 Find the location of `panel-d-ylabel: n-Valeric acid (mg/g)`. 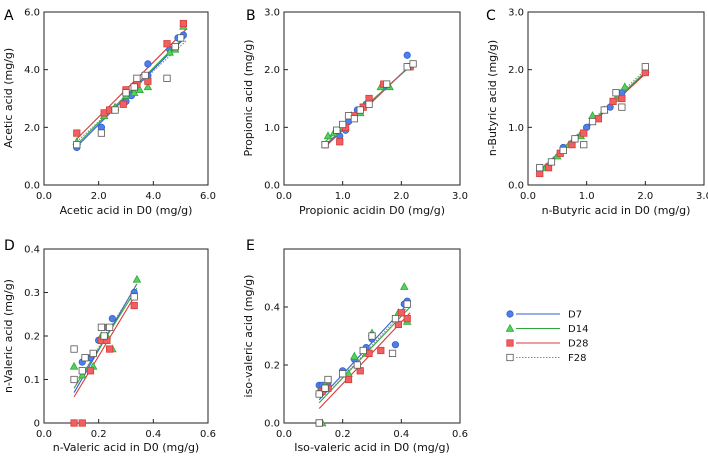

panel-d-ylabel: n-Valeric acid (mg/g) is located at coordinates (8, 336).